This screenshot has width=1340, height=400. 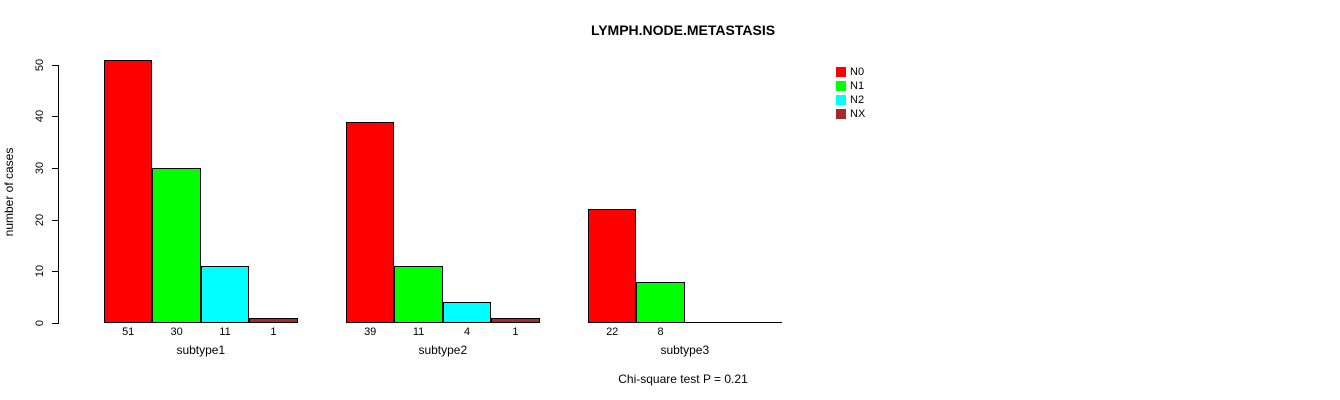 What do you see at coordinates (40, 219) in the screenshot?
I see `y-tick-label: 20` at bounding box center [40, 219].